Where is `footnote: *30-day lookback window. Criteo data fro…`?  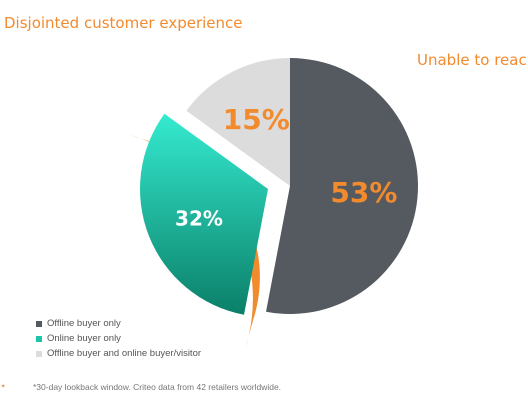 footnote: *30-day lookback window. Criteo data fro… is located at coordinates (157, 387).